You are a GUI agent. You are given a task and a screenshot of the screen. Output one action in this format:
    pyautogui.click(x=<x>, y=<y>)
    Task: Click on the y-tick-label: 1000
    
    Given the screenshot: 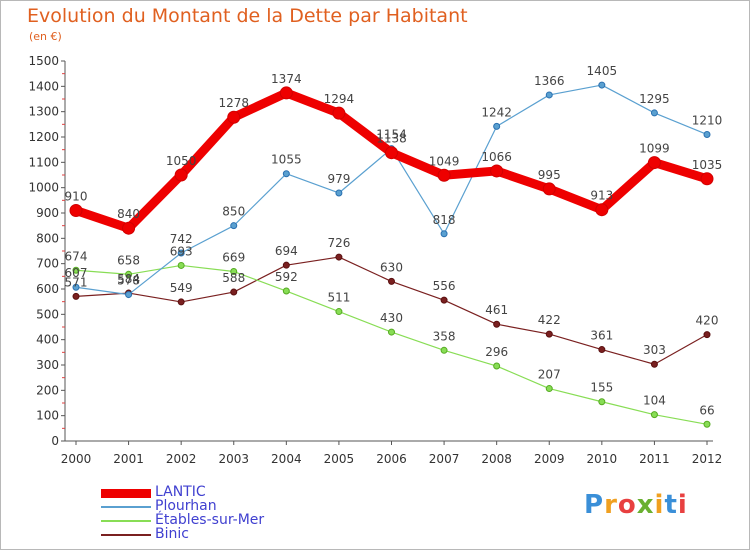 What is the action you would take?
    pyautogui.click(x=43, y=188)
    